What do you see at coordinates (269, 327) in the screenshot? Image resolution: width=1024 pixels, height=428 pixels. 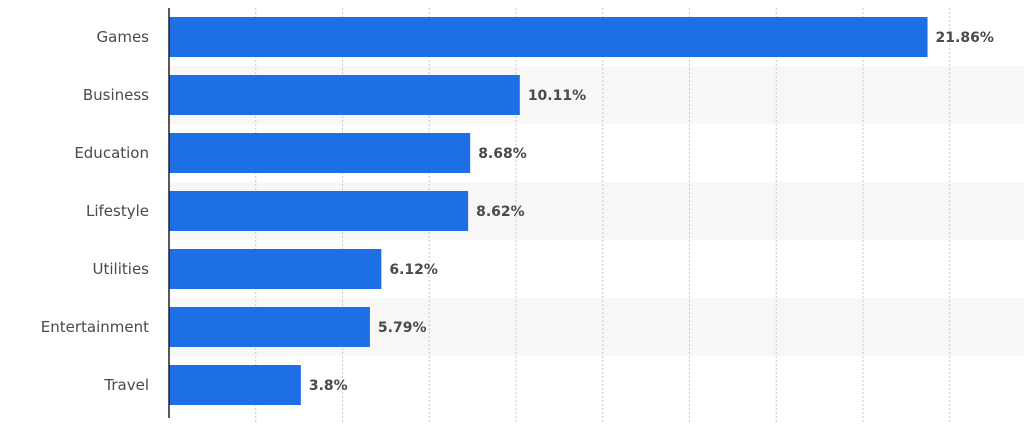 I see `bar-entertainment` at bounding box center [269, 327].